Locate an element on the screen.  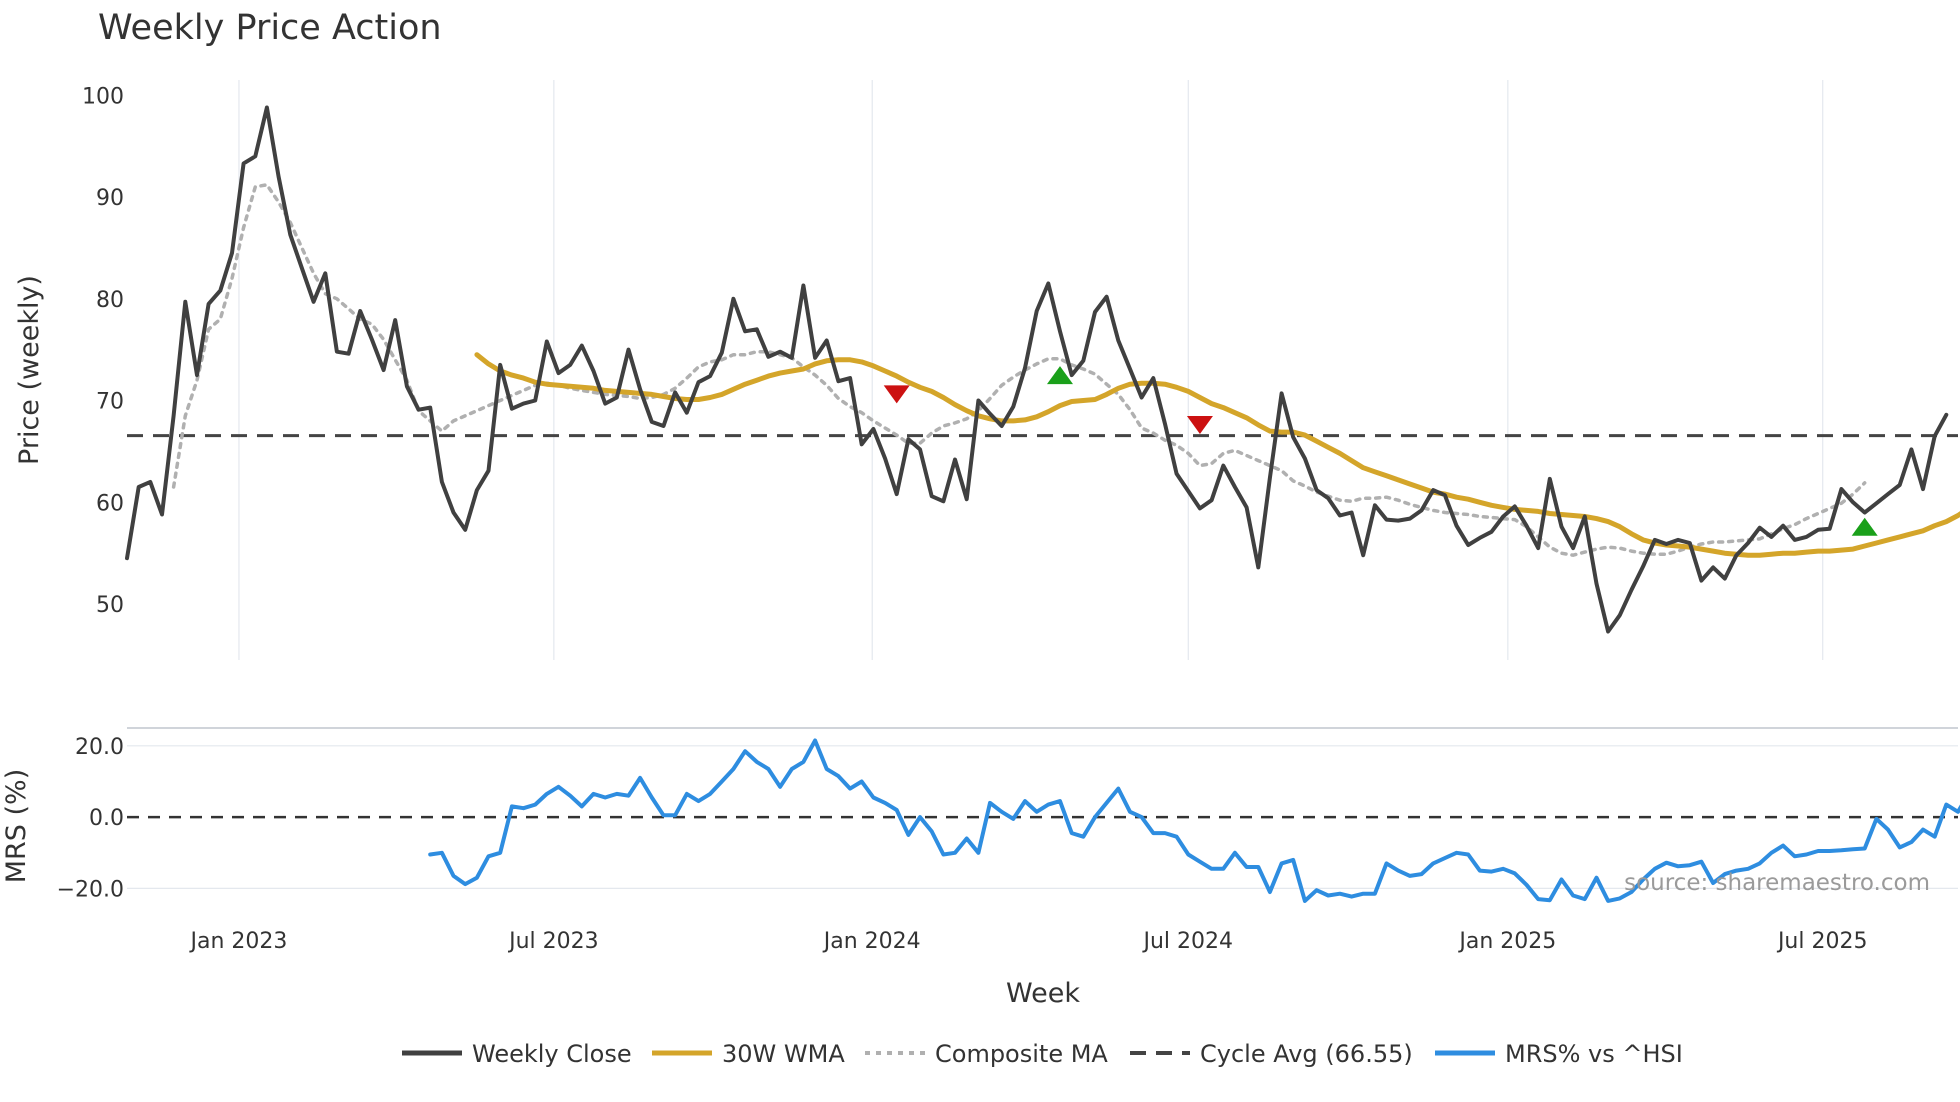
x-tick-1: Jul 2023 is located at coordinates (553, 941).